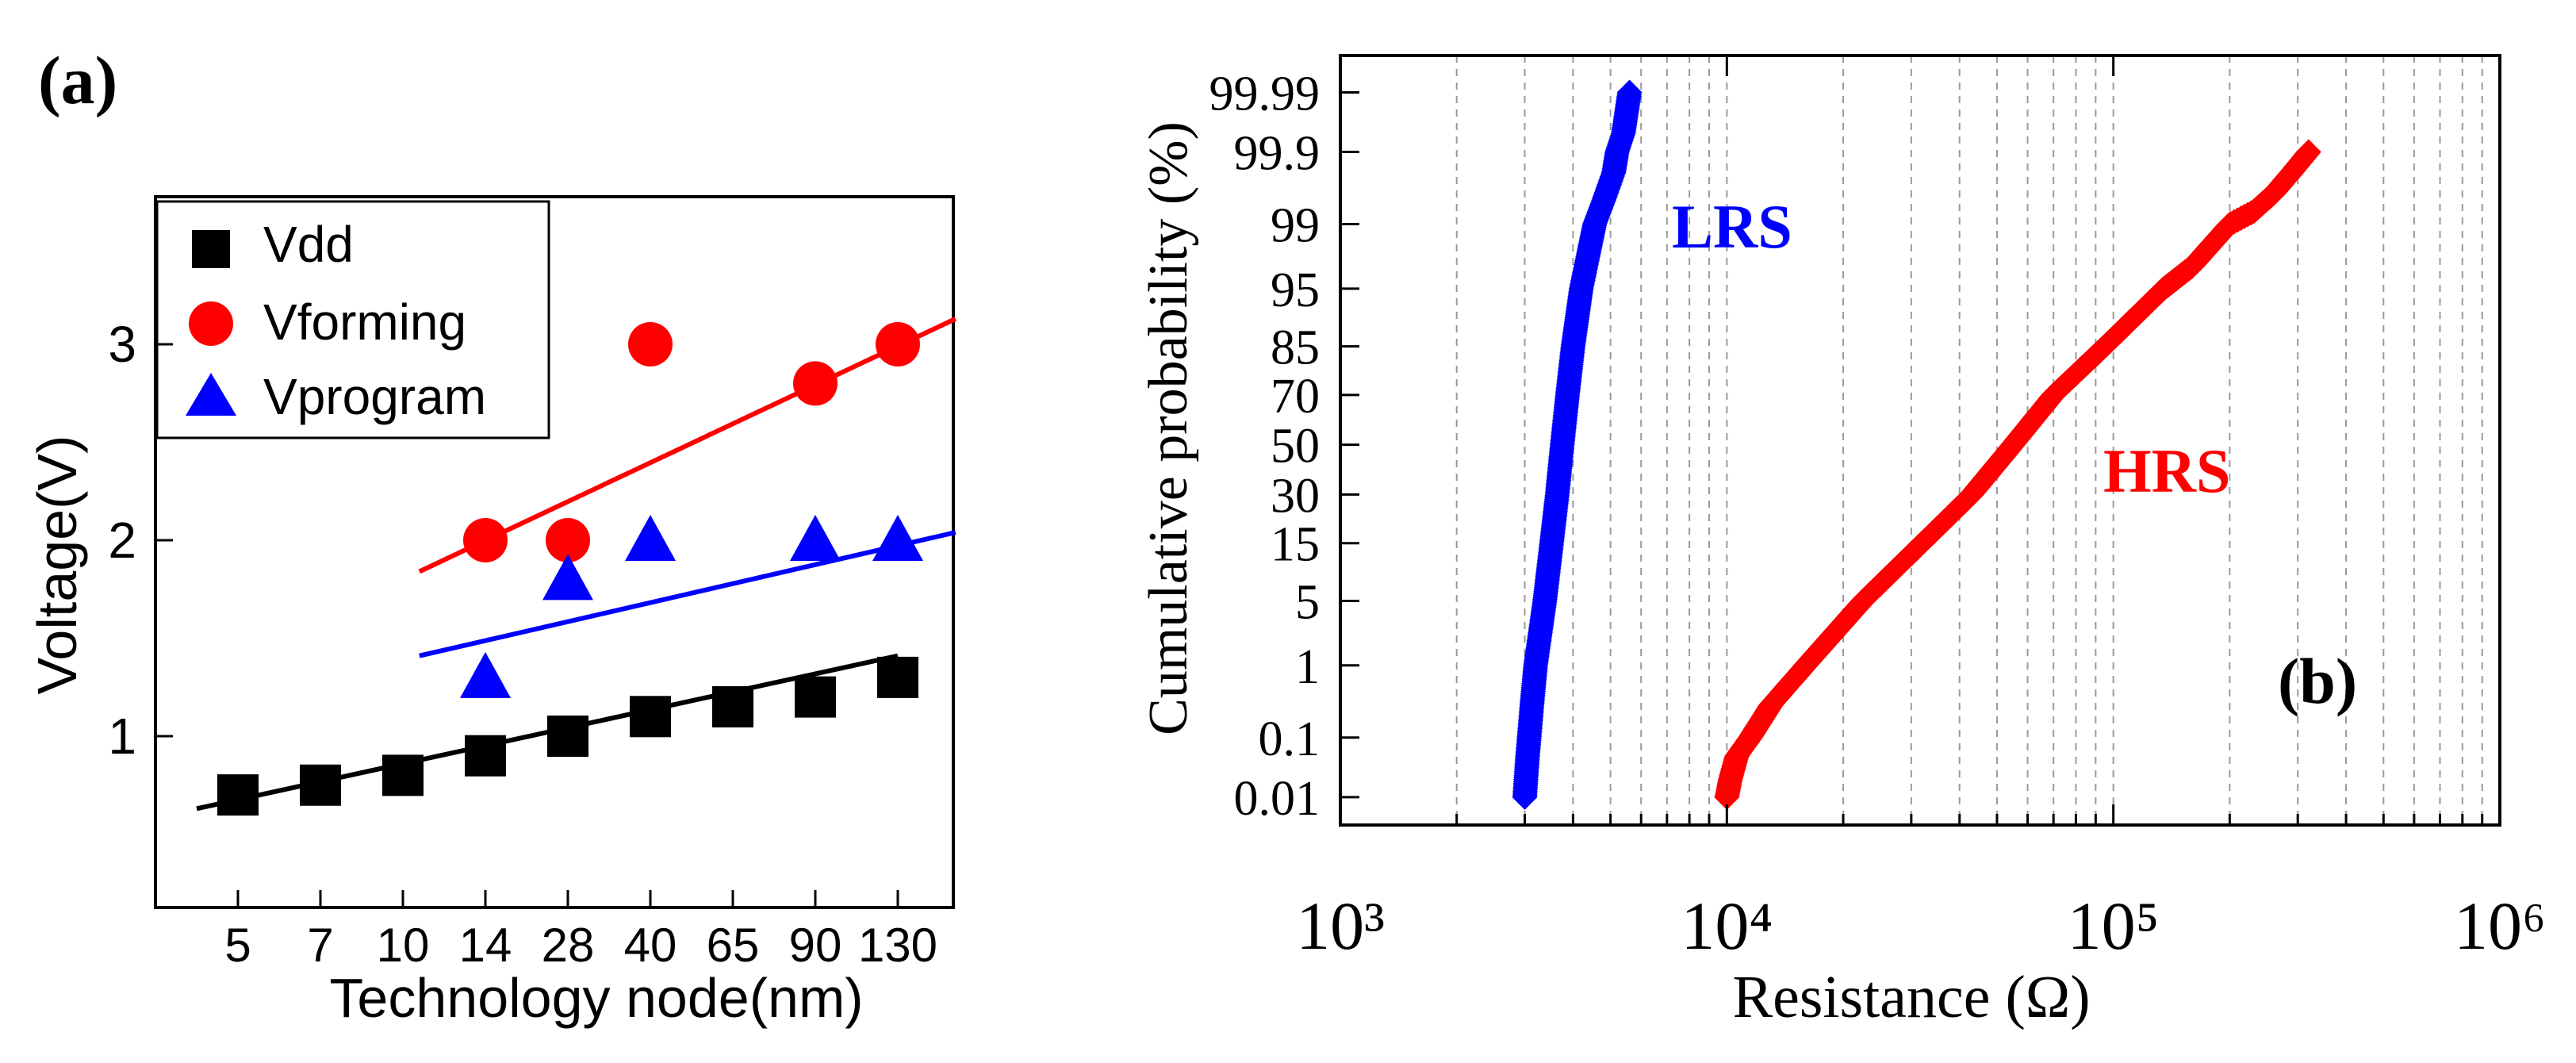 The image size is (2576, 1063). Describe the element at coordinates (1278, 154) in the screenshot. I see `y-tick-label-99-9: 99.9` at that location.